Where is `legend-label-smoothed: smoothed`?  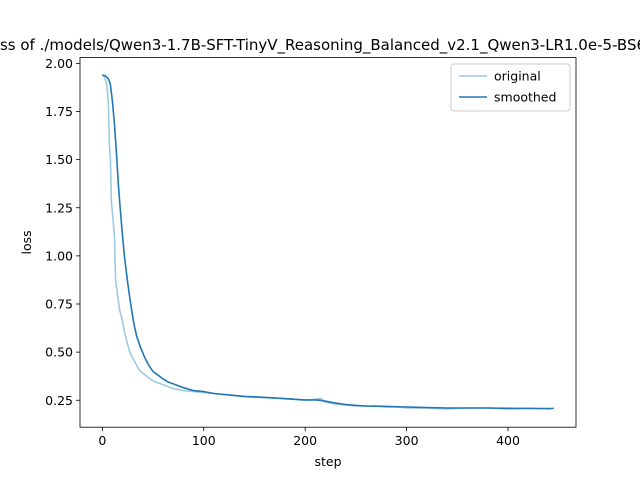
legend-label-smoothed: smoothed is located at coordinates (525, 97).